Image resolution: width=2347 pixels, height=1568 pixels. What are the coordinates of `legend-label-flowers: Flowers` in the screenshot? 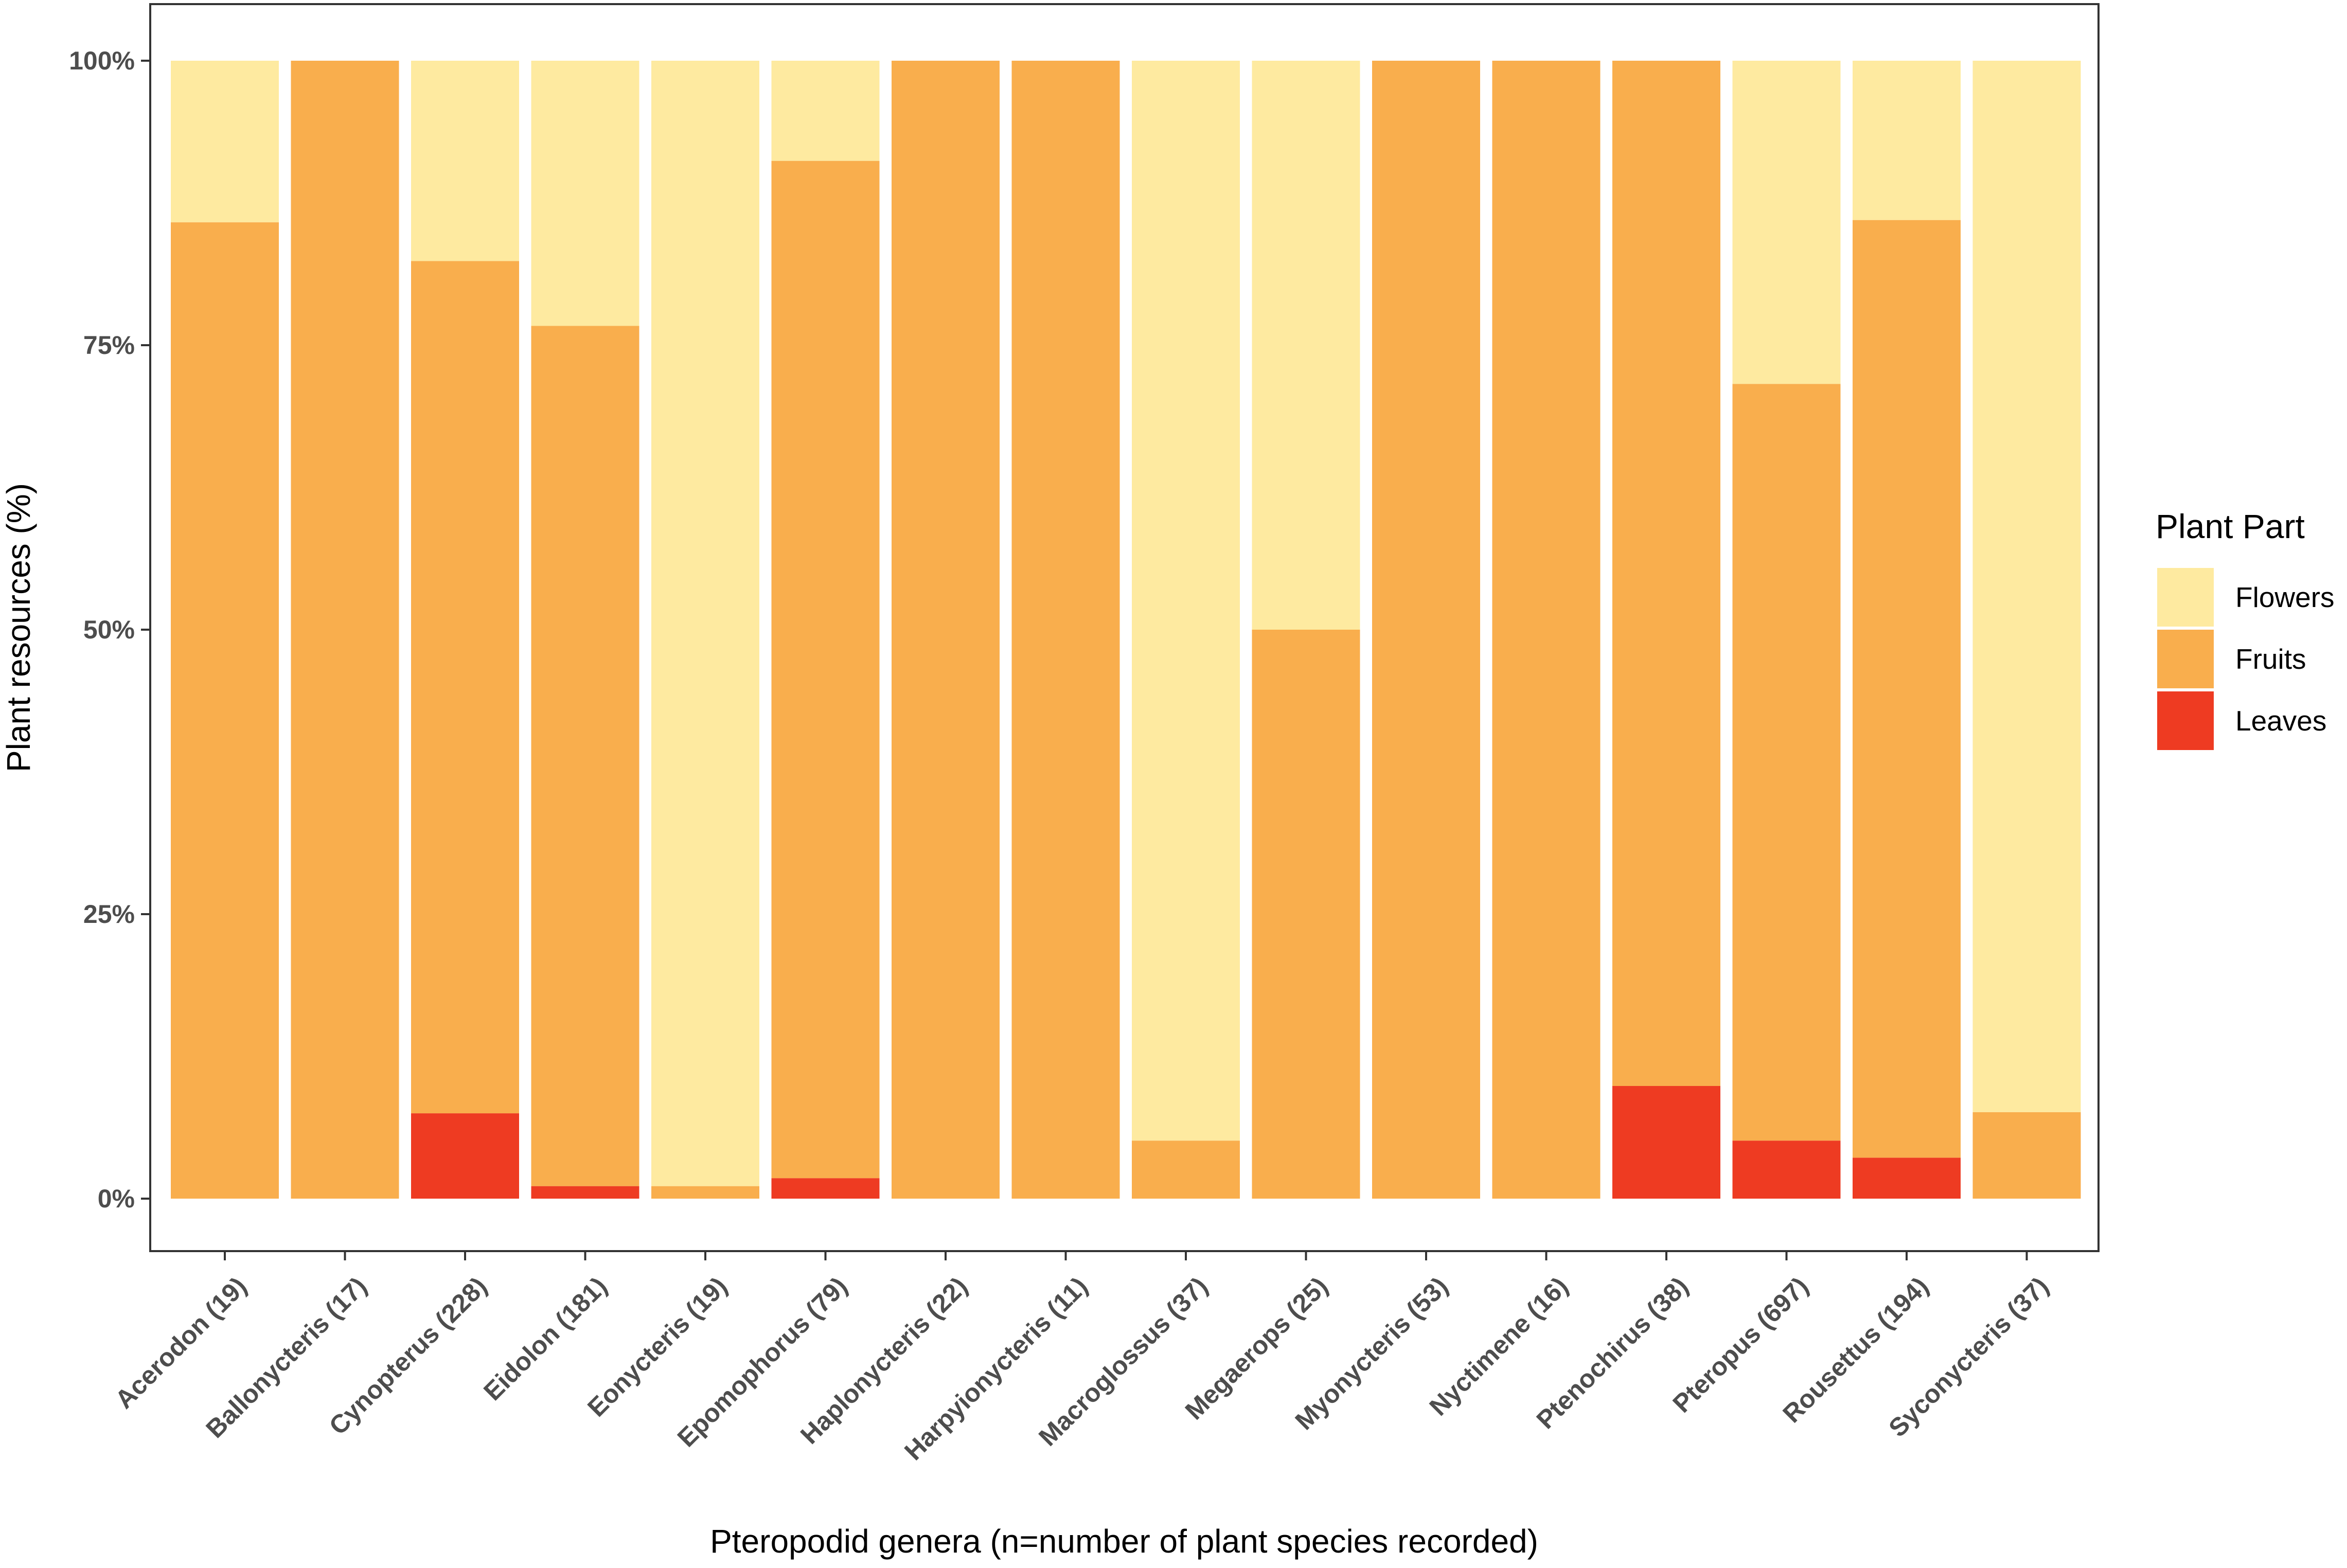 It's located at (2285, 597).